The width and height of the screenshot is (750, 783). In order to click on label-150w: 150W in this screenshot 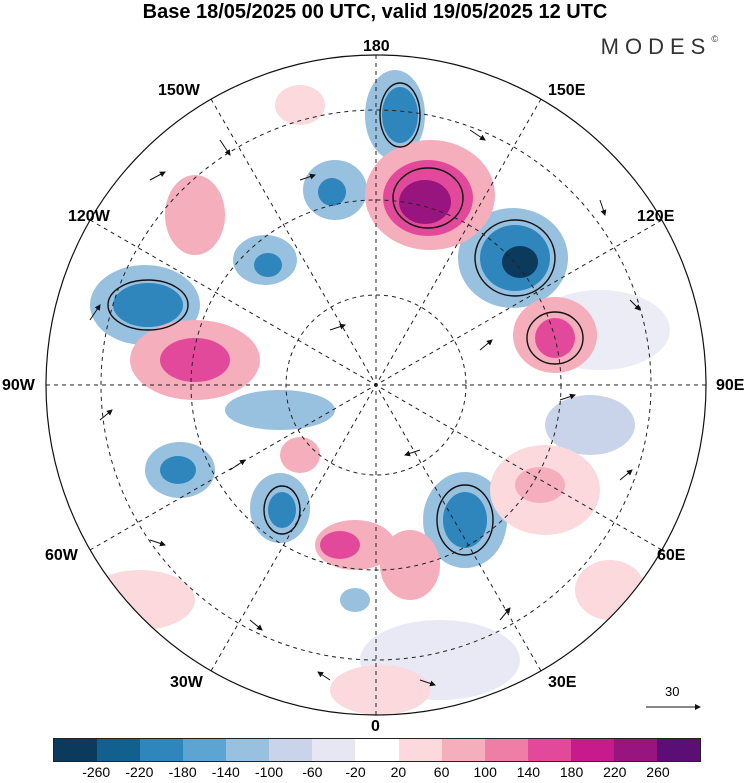, I will do `click(179, 90)`.